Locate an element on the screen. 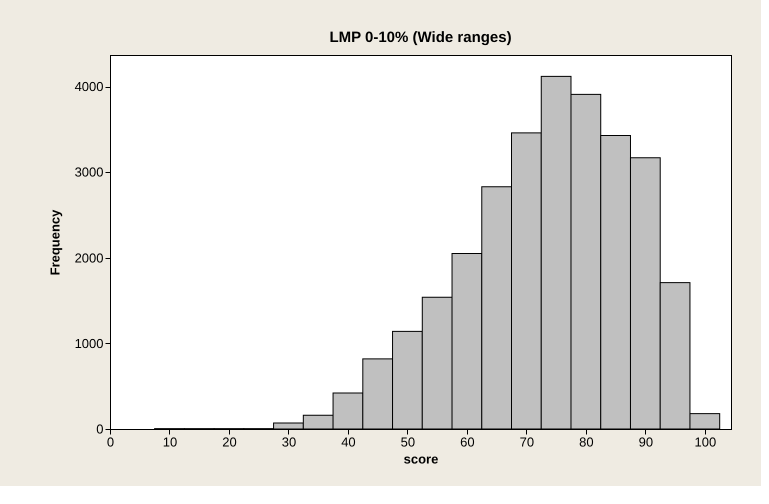 The width and height of the screenshot is (769, 504). x-tick-label: 30 is located at coordinates (289, 442).